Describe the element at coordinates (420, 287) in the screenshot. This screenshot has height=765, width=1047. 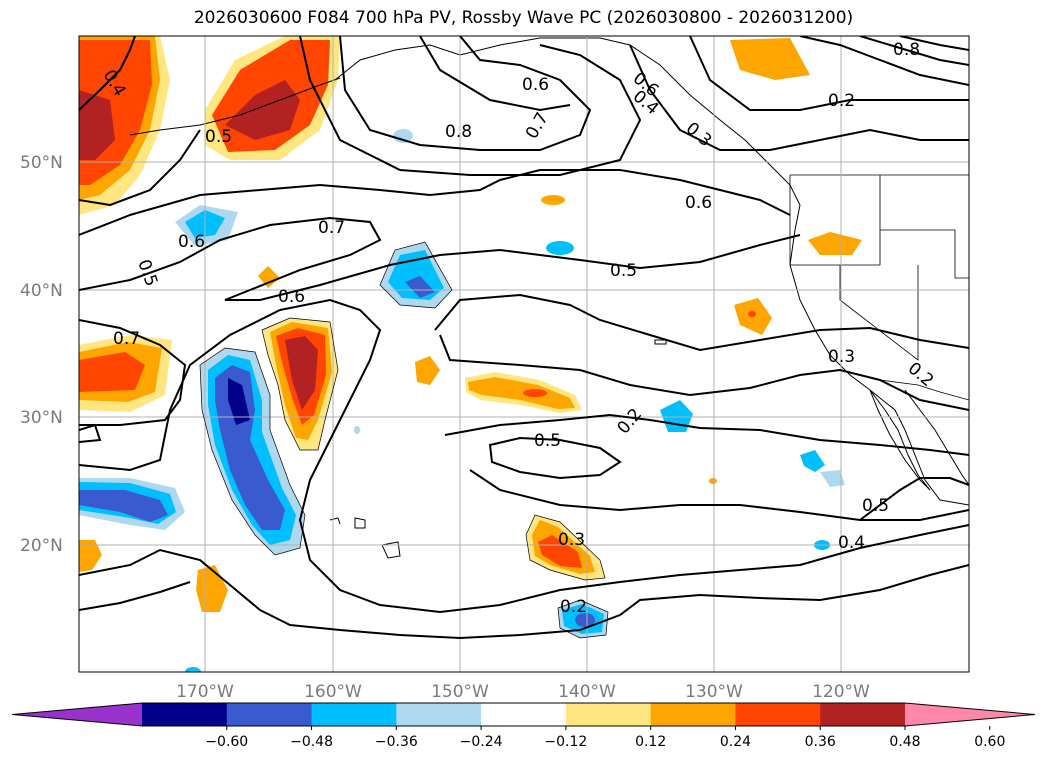
I see `negative-anomaly-40n-max` at that location.